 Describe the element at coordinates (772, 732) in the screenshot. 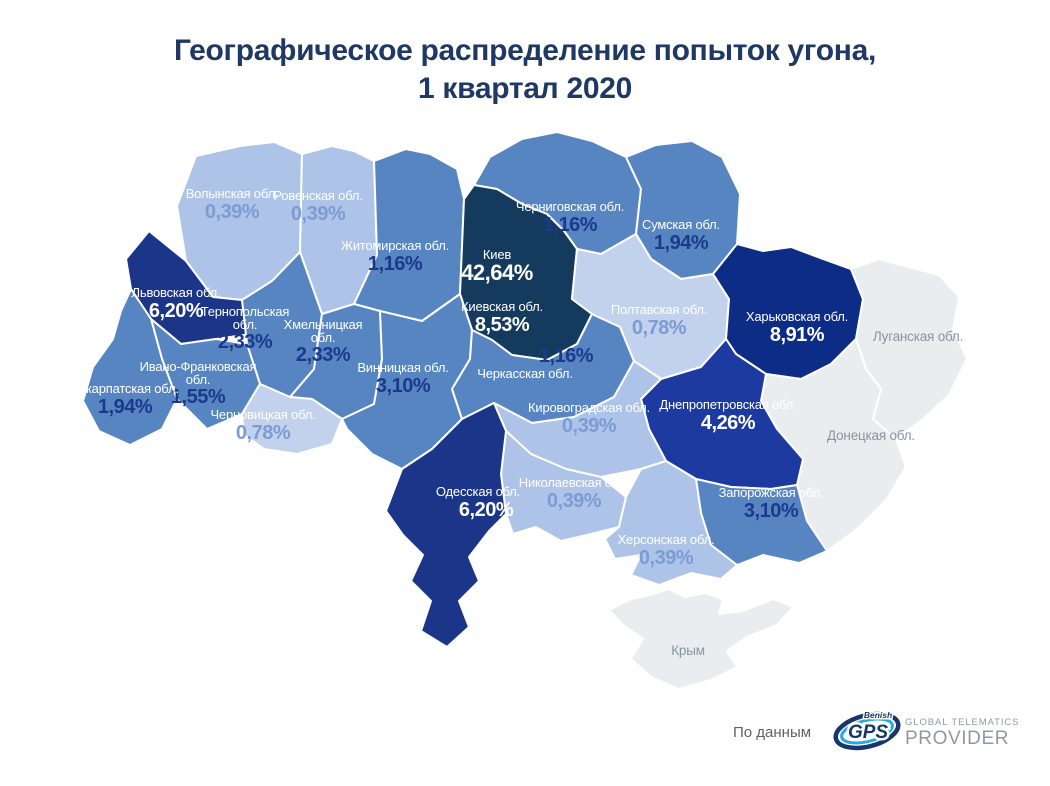

I see `attribution-text: По данным` at that location.